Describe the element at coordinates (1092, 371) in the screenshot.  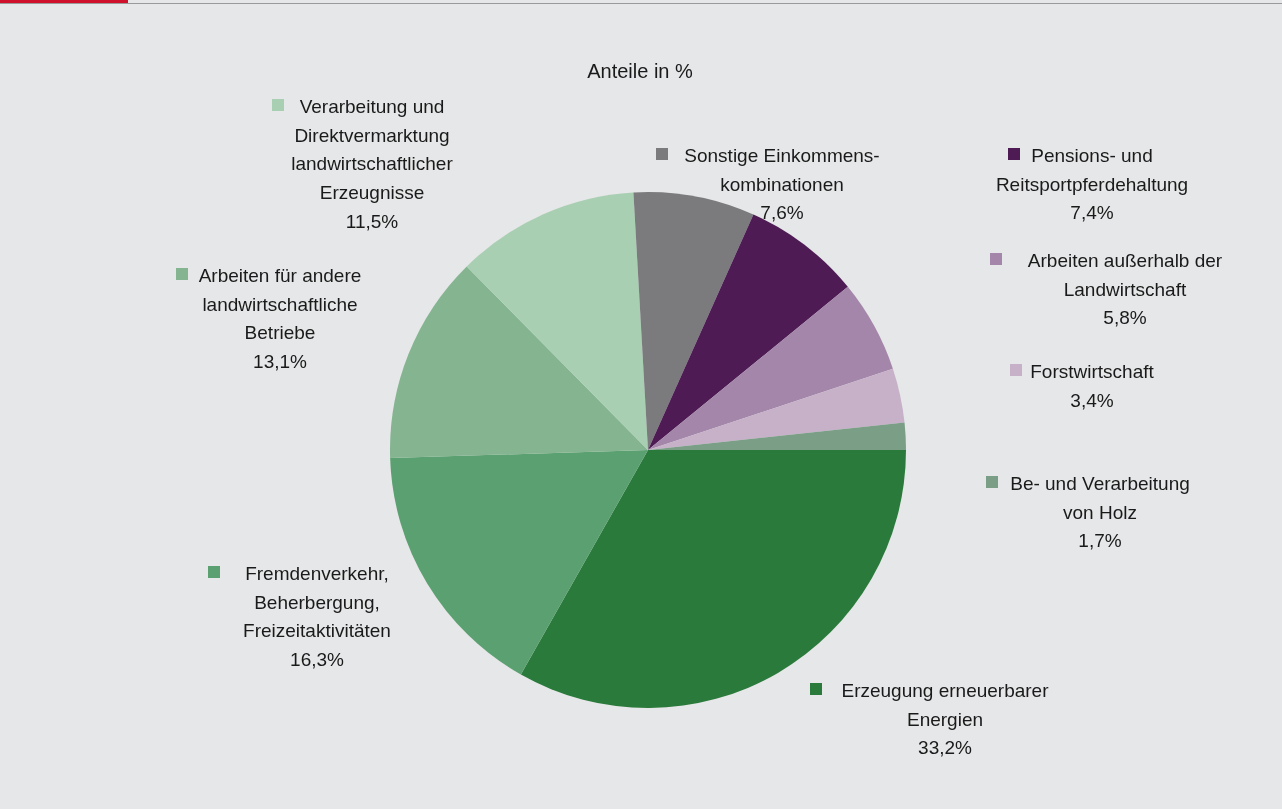
I see `legend-label: Forstwirtschaft` at that location.